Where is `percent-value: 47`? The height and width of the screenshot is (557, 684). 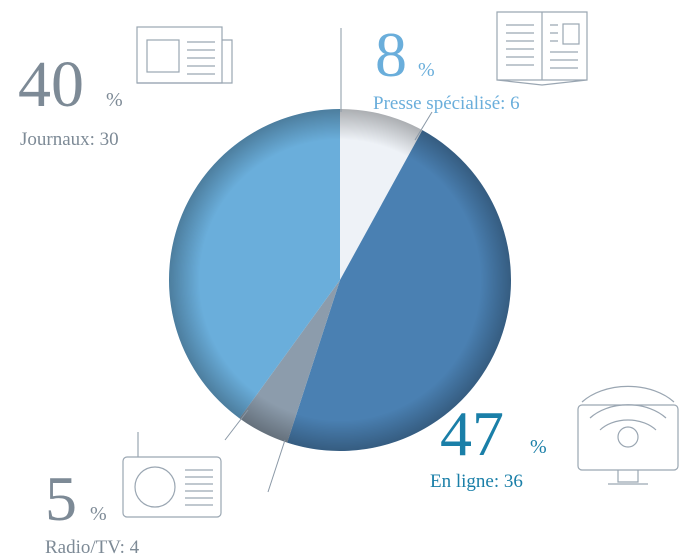
percent-value: 47 is located at coordinates (472, 433).